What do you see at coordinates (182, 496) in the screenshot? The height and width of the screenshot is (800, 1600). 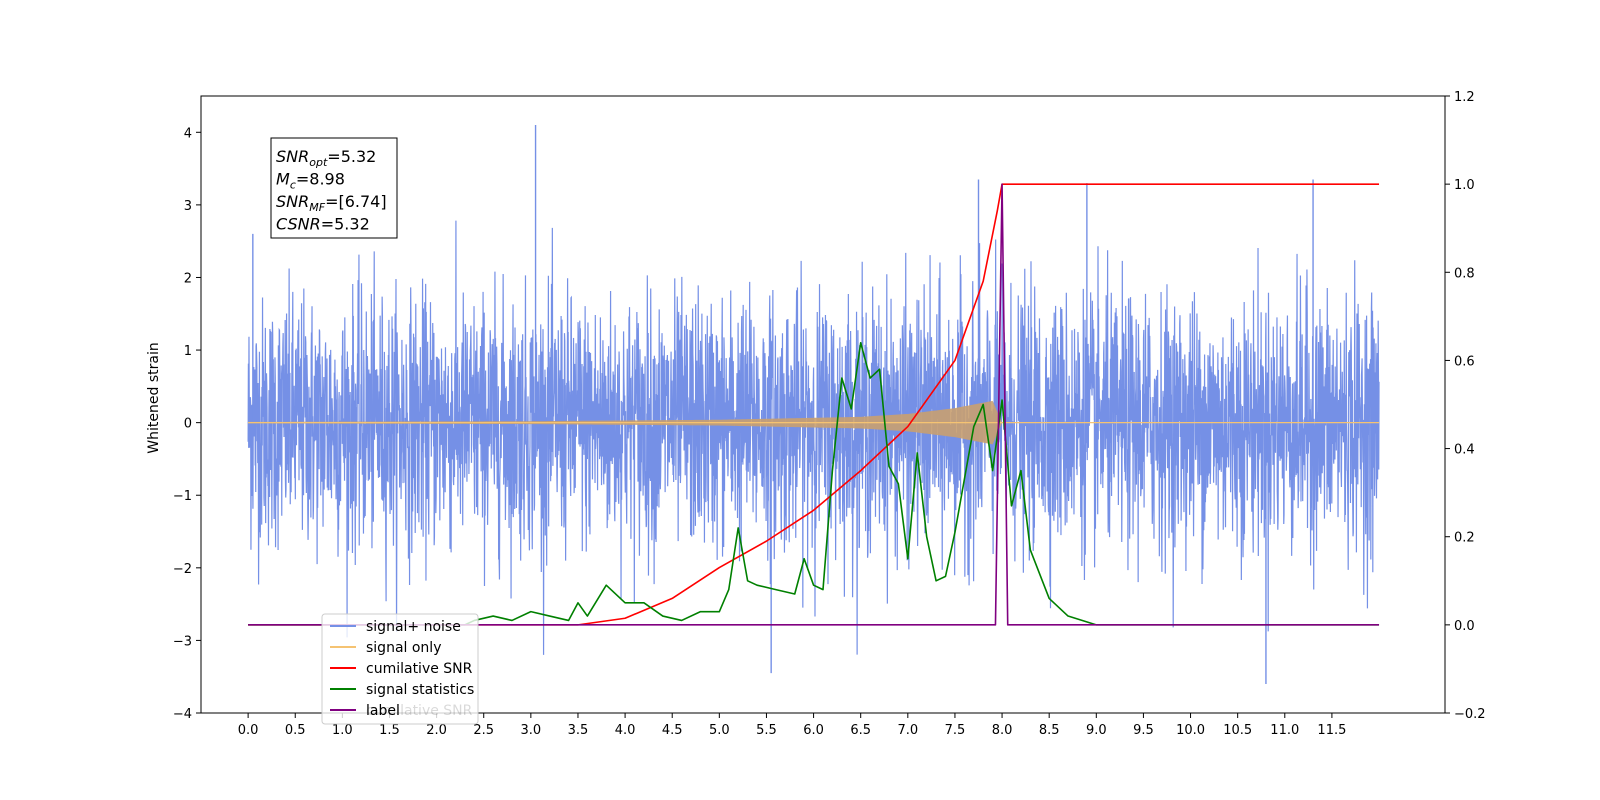 I see `y-left-tick-label: −1` at bounding box center [182, 496].